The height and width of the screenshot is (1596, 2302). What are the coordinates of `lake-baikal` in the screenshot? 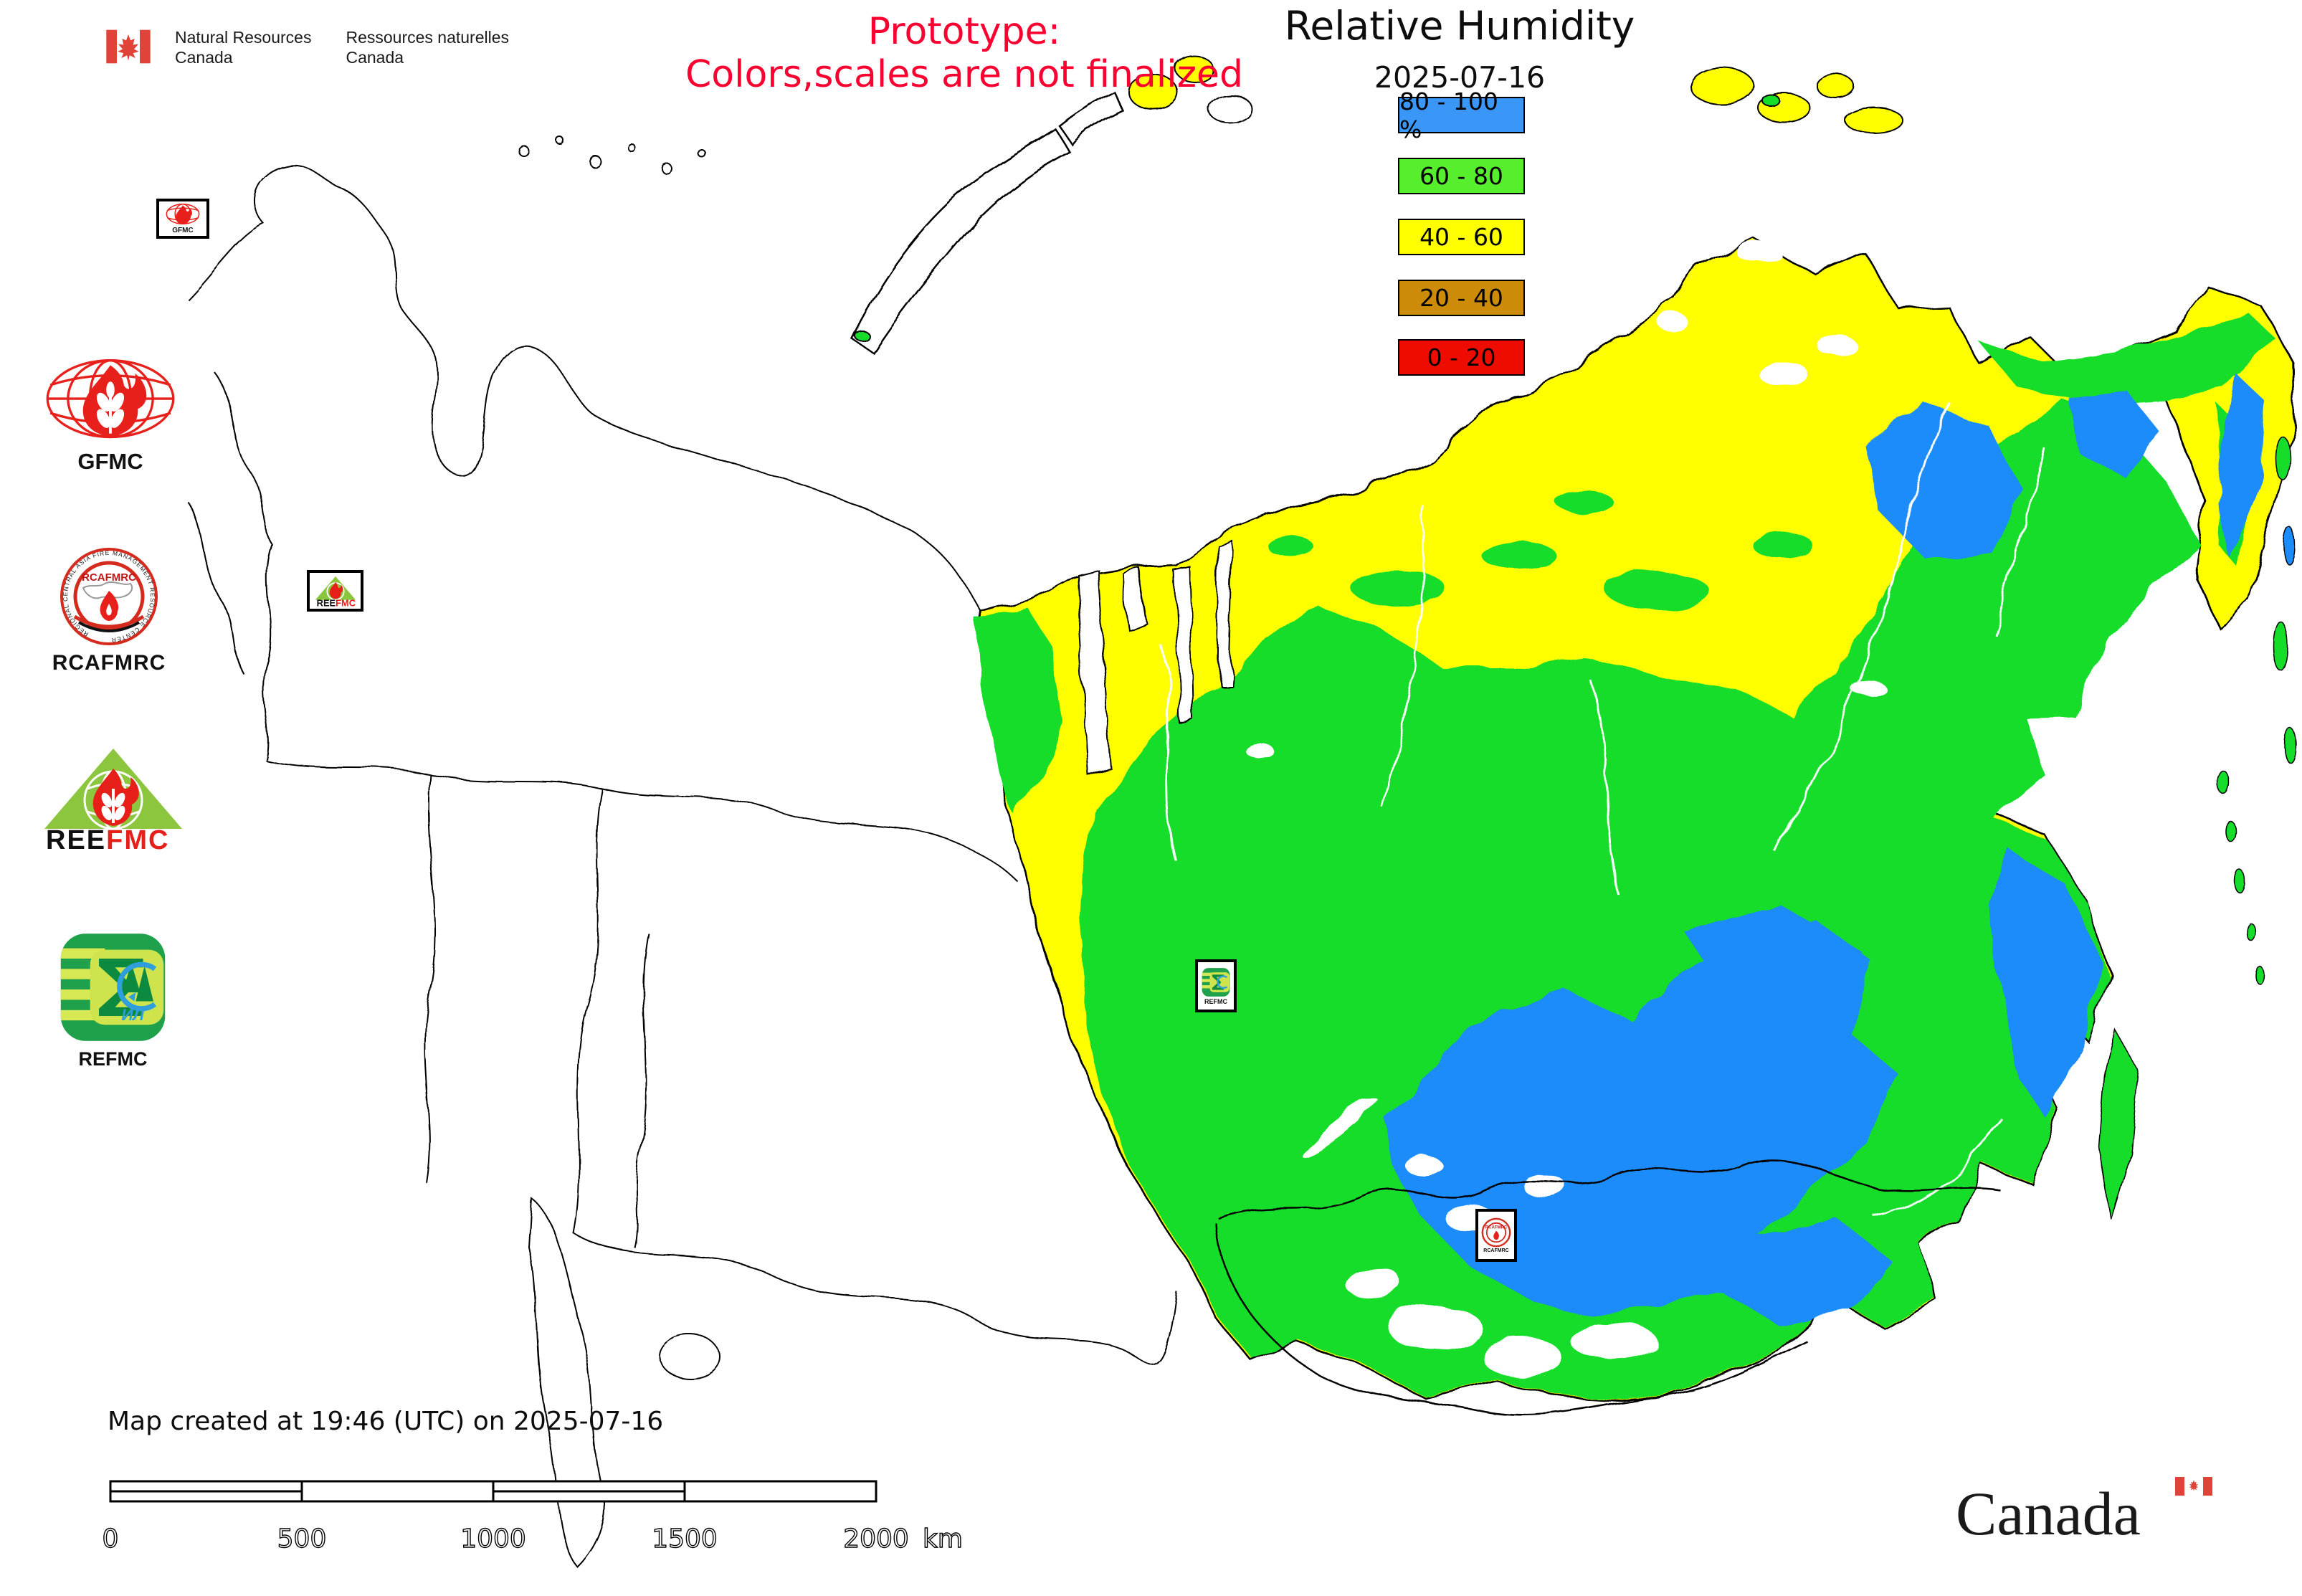 It's located at (1339, 1127).